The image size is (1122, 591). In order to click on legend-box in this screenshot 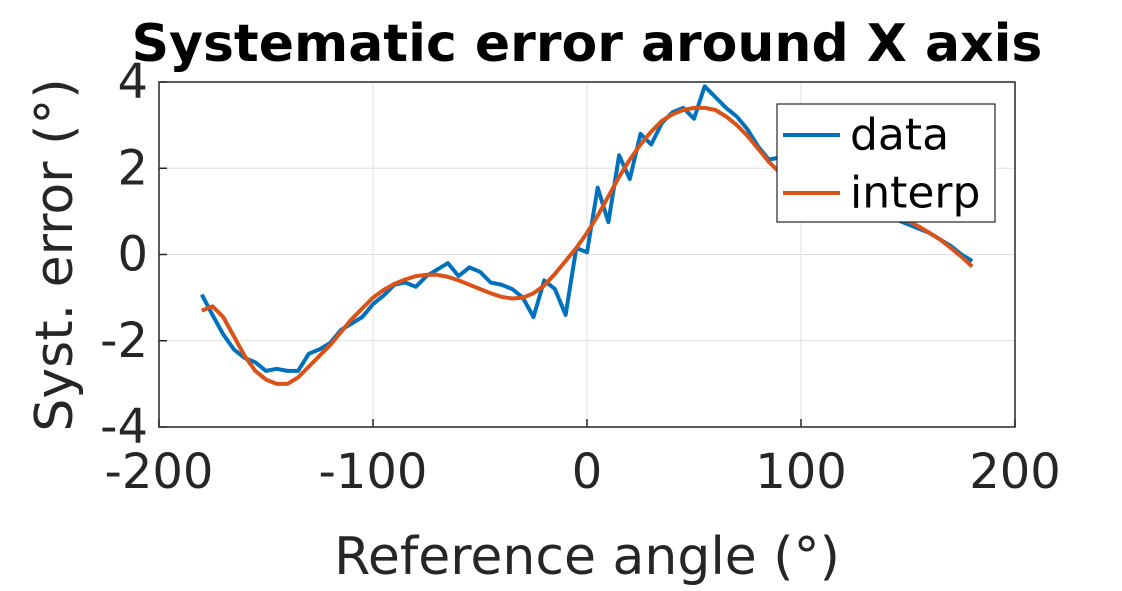, I will do `click(886, 163)`.